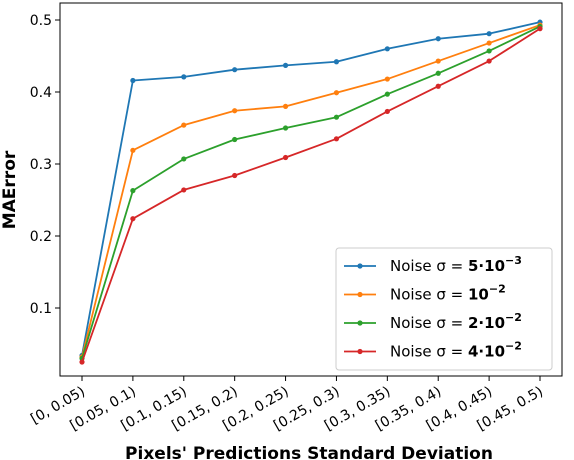  Describe the element at coordinates (456, 264) in the screenshot. I see `legend-label: Noise σ = 5·10−3` at that location.